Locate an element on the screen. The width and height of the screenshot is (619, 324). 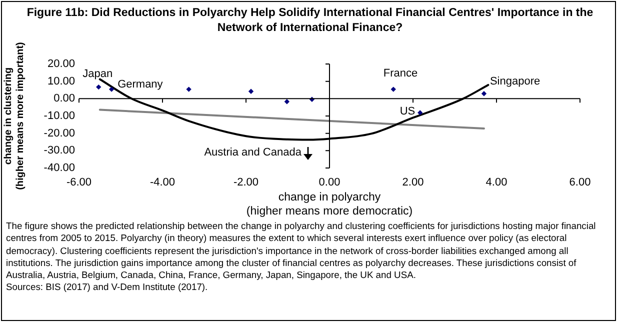
y-tick-label: -40.00 is located at coordinates (59, 168).